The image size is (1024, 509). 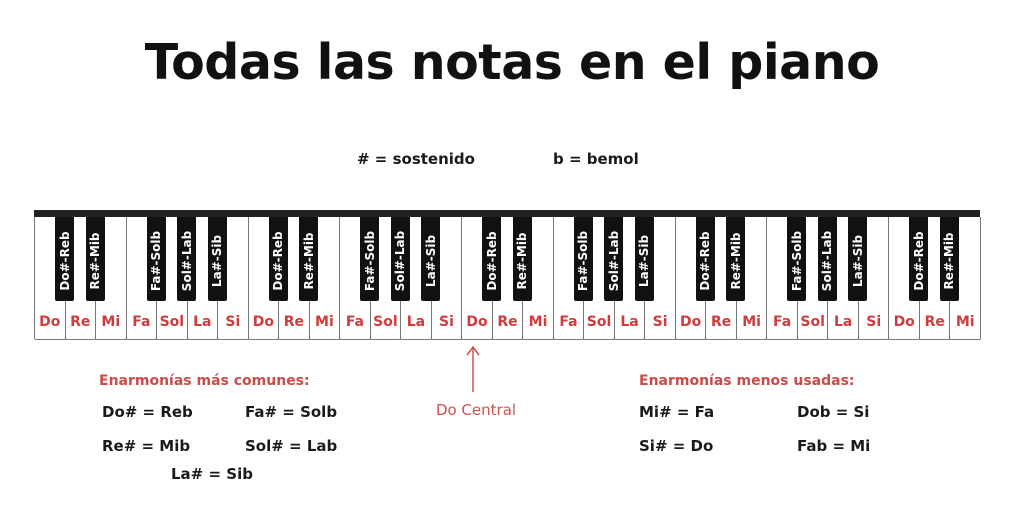 What do you see at coordinates (596, 159) in the screenshot?
I see `legend-flat: b = bemol` at bounding box center [596, 159].